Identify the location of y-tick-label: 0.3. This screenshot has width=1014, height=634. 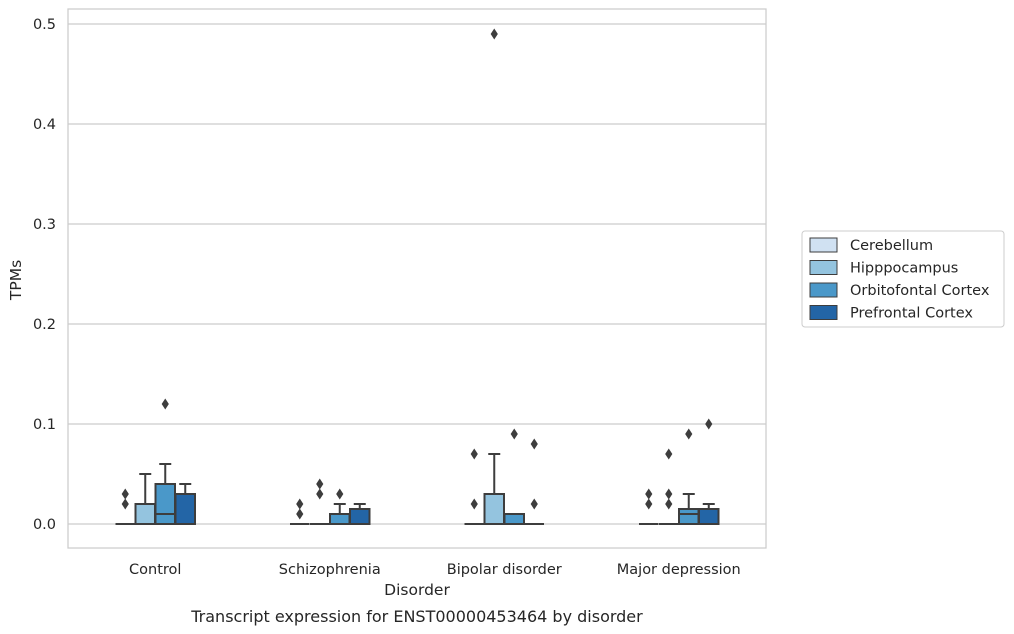
(44, 225).